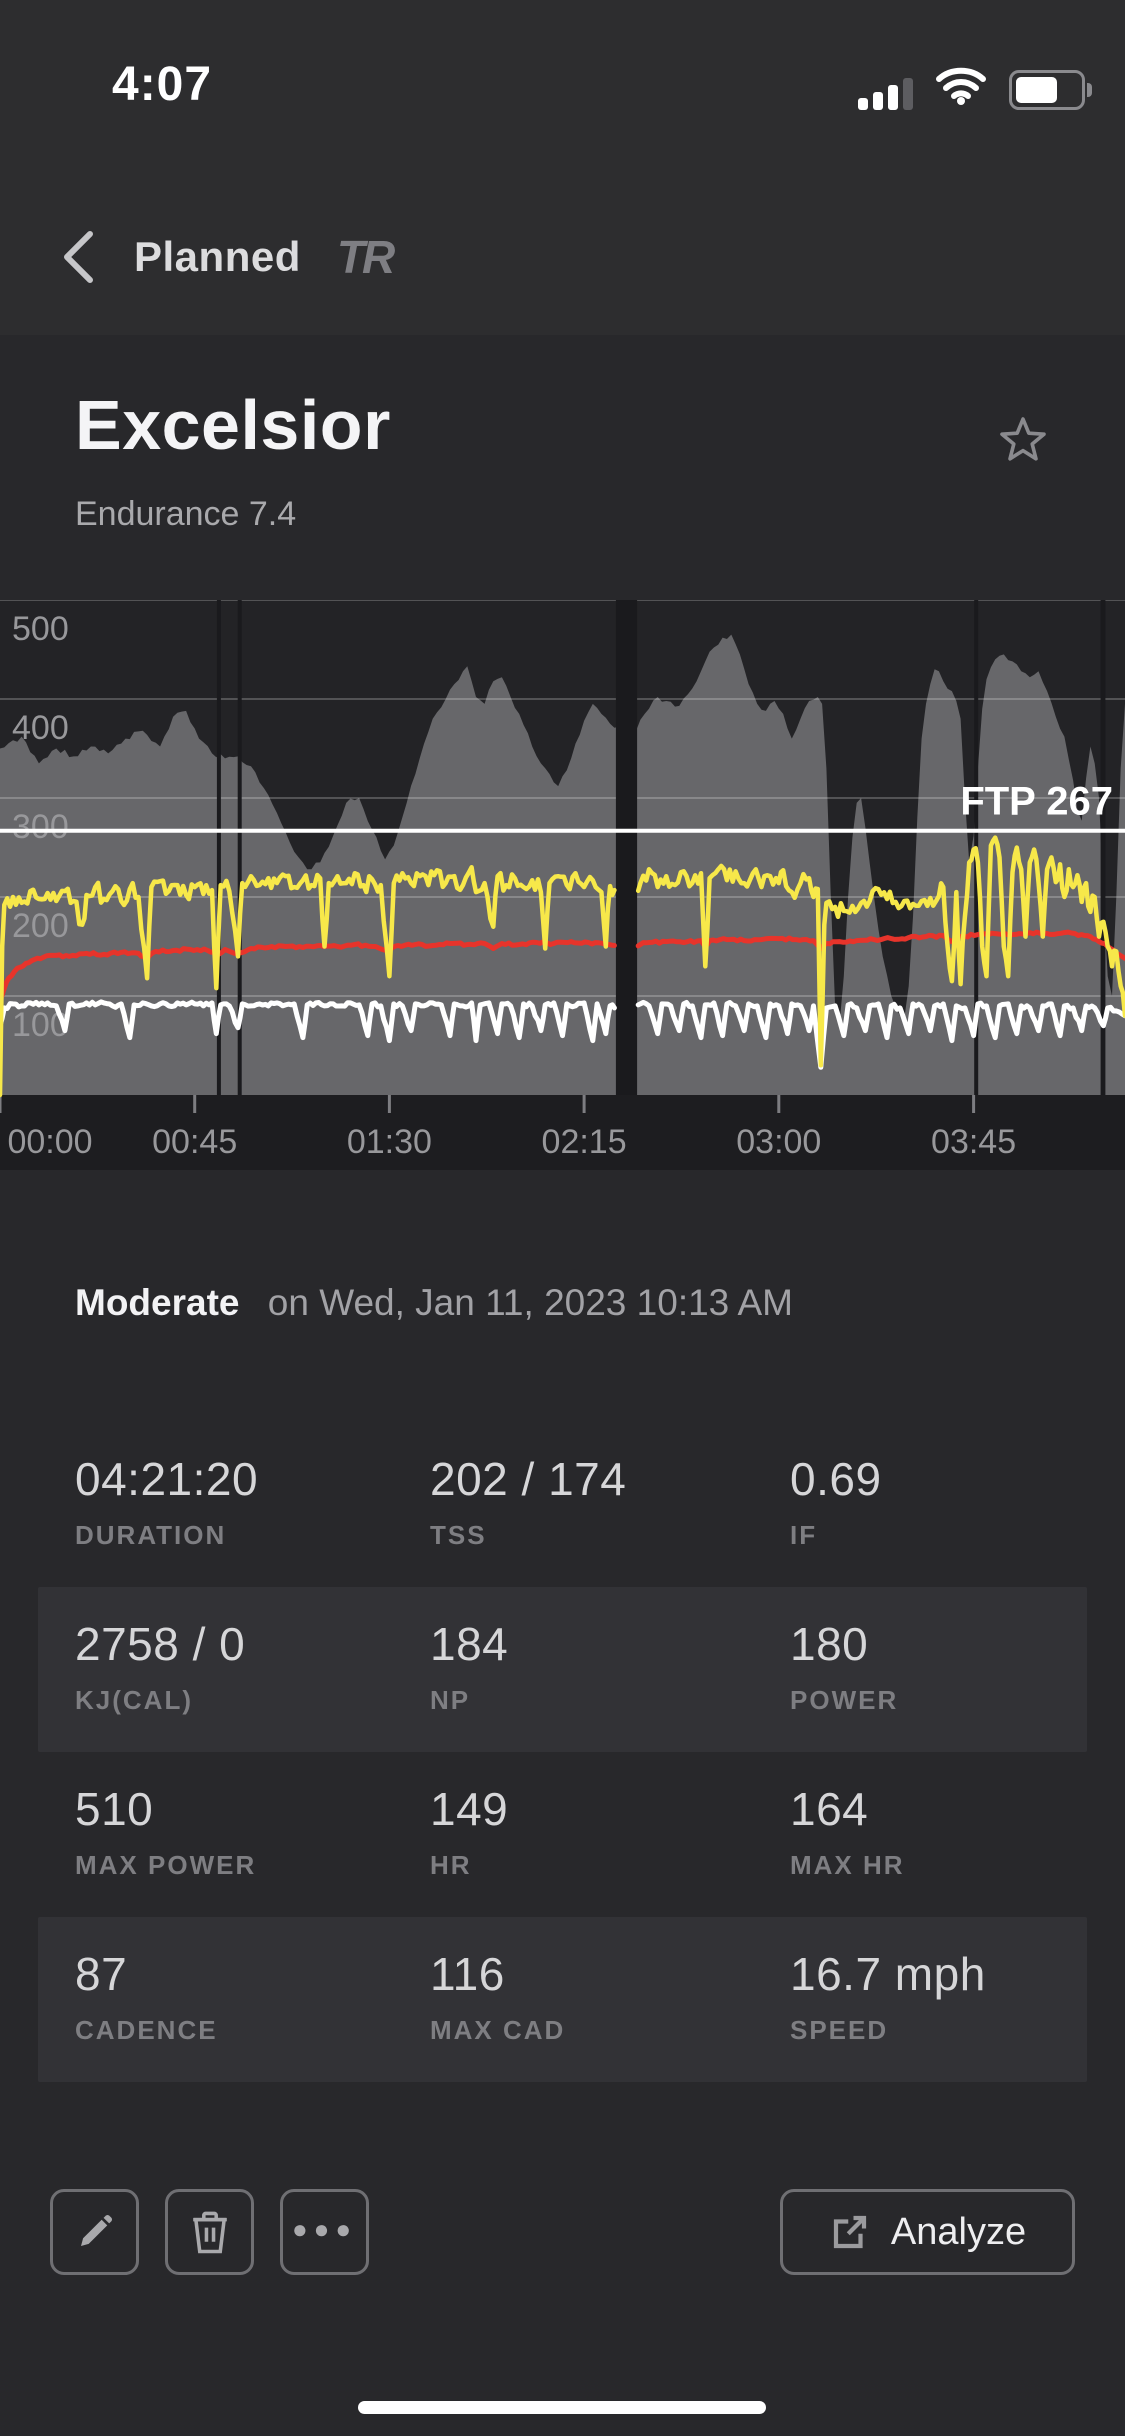 This screenshot has height=2436, width=1125. I want to click on stat-max-power: 510 MAX POWER, so click(166, 1831).